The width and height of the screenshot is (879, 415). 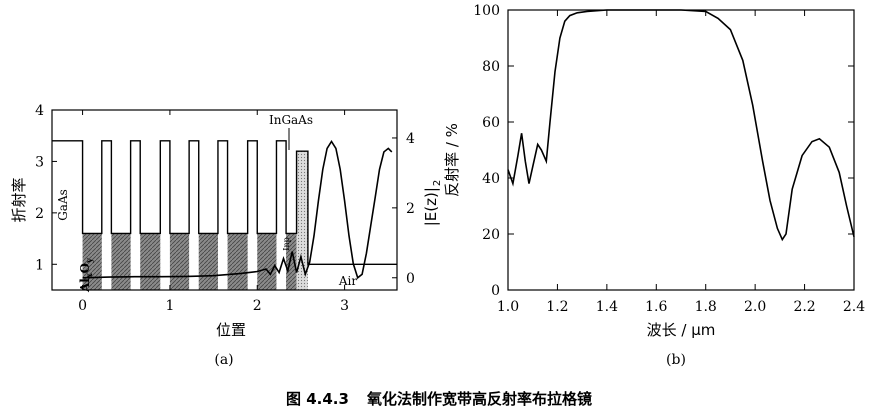 What do you see at coordinates (89, 261) in the screenshot?
I see `annotation-alox-sub-y: y` at bounding box center [89, 261].